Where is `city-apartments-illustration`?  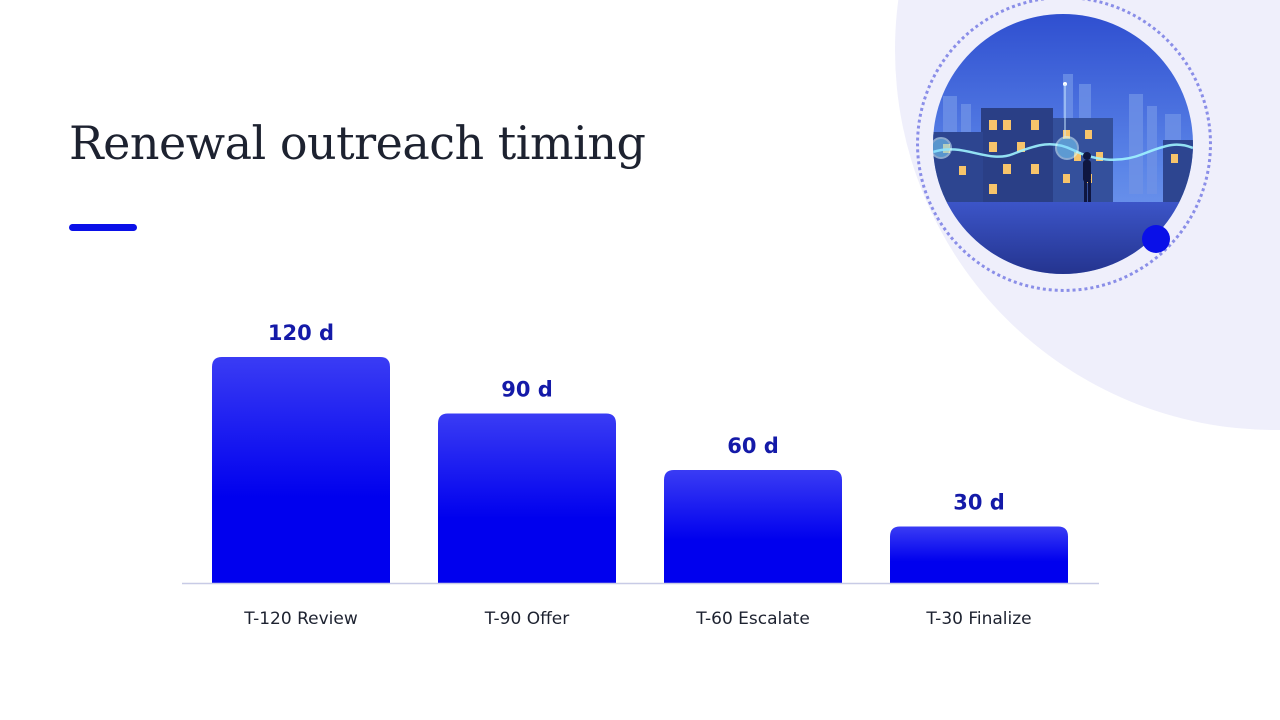
city-apartments-illustration is located at coordinates (1063, 144).